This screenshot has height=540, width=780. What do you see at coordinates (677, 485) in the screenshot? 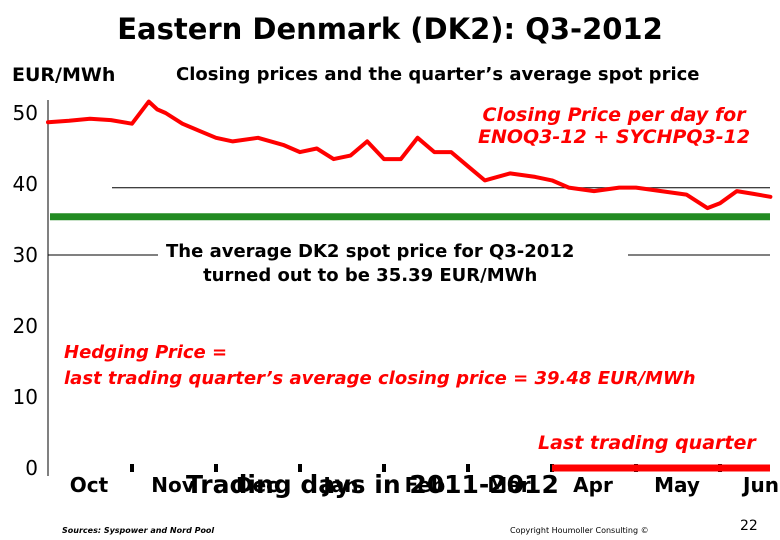
I see `x-tick-label: May` at bounding box center [677, 485].